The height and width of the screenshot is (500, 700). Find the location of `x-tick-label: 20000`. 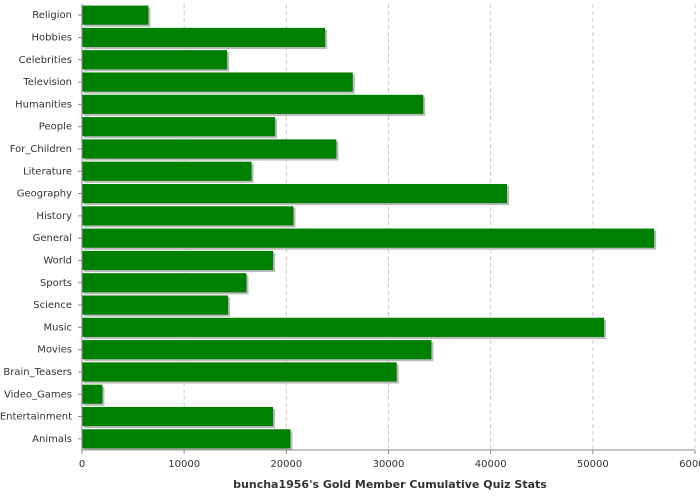

x-tick-label: 20000 is located at coordinates (286, 464).